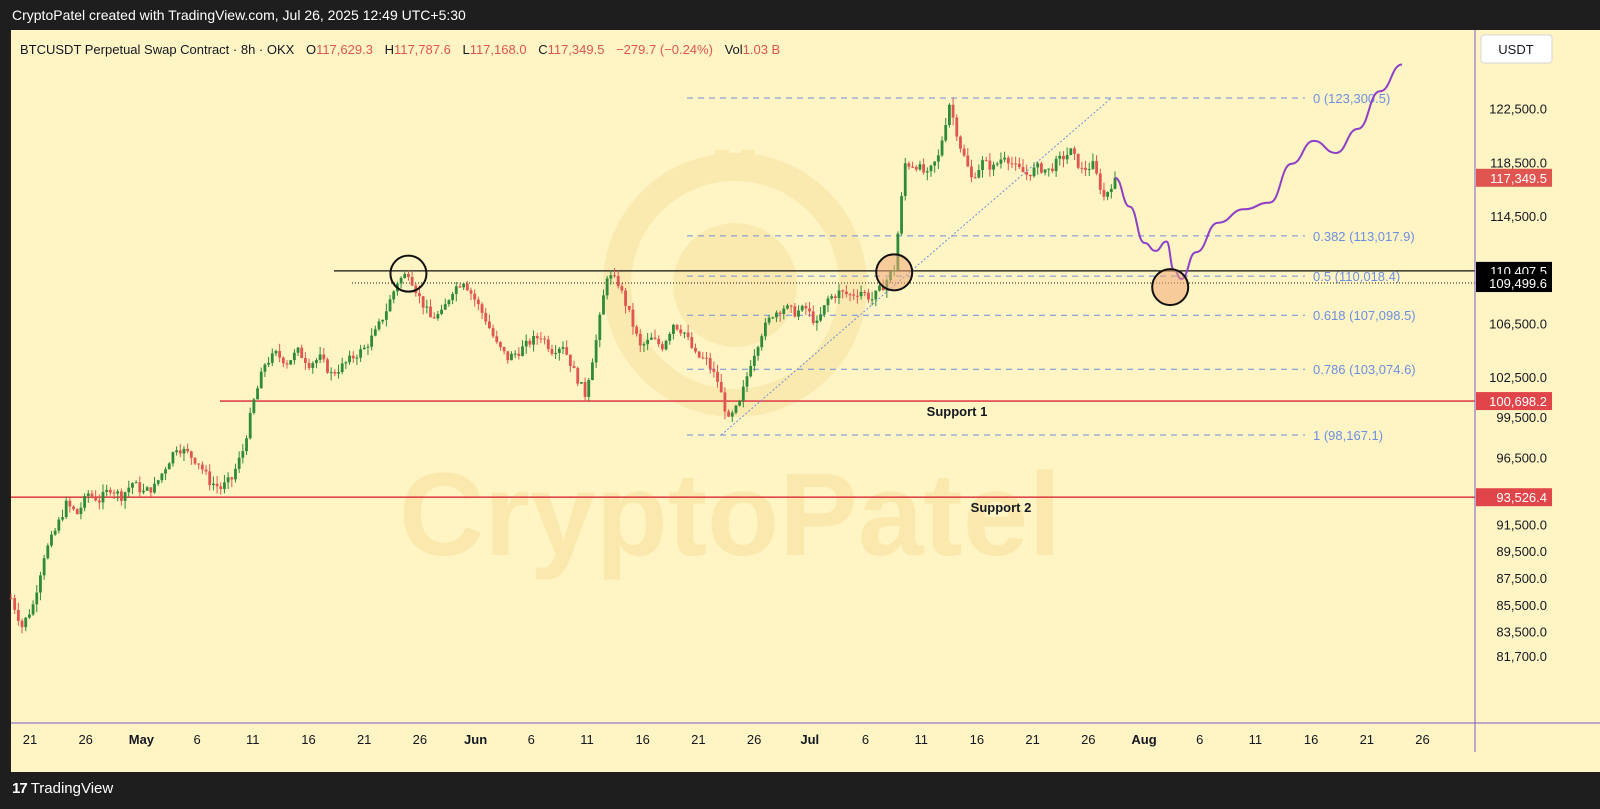  Describe the element at coordinates (1518, 401) in the screenshot. I see `price-tag-label: 100,698.2` at that location.